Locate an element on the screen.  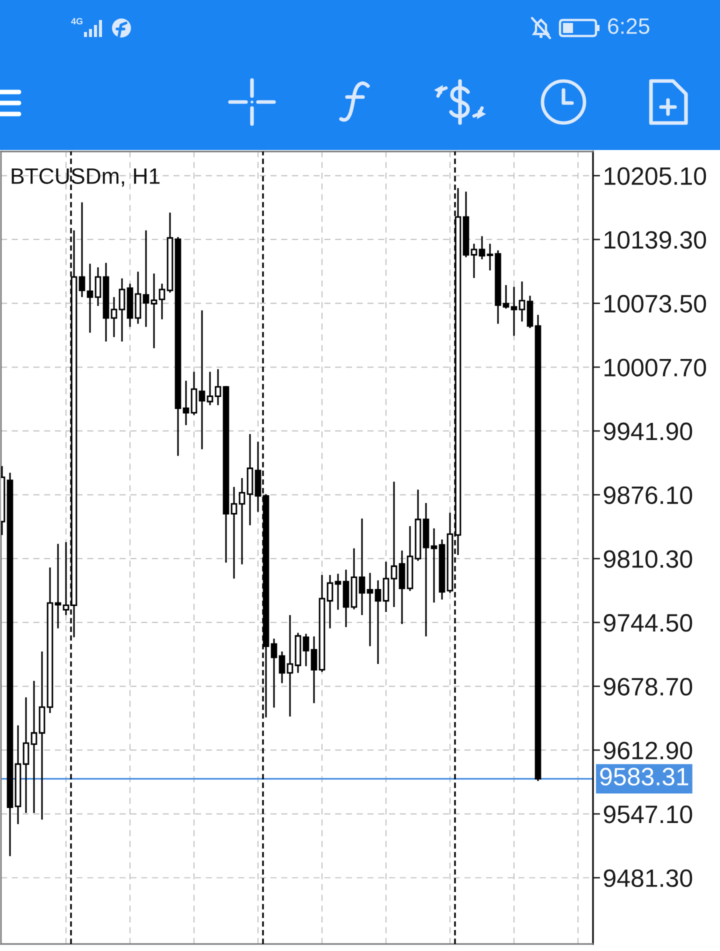
y-tick-label: 10073.50 is located at coordinates (655, 303).